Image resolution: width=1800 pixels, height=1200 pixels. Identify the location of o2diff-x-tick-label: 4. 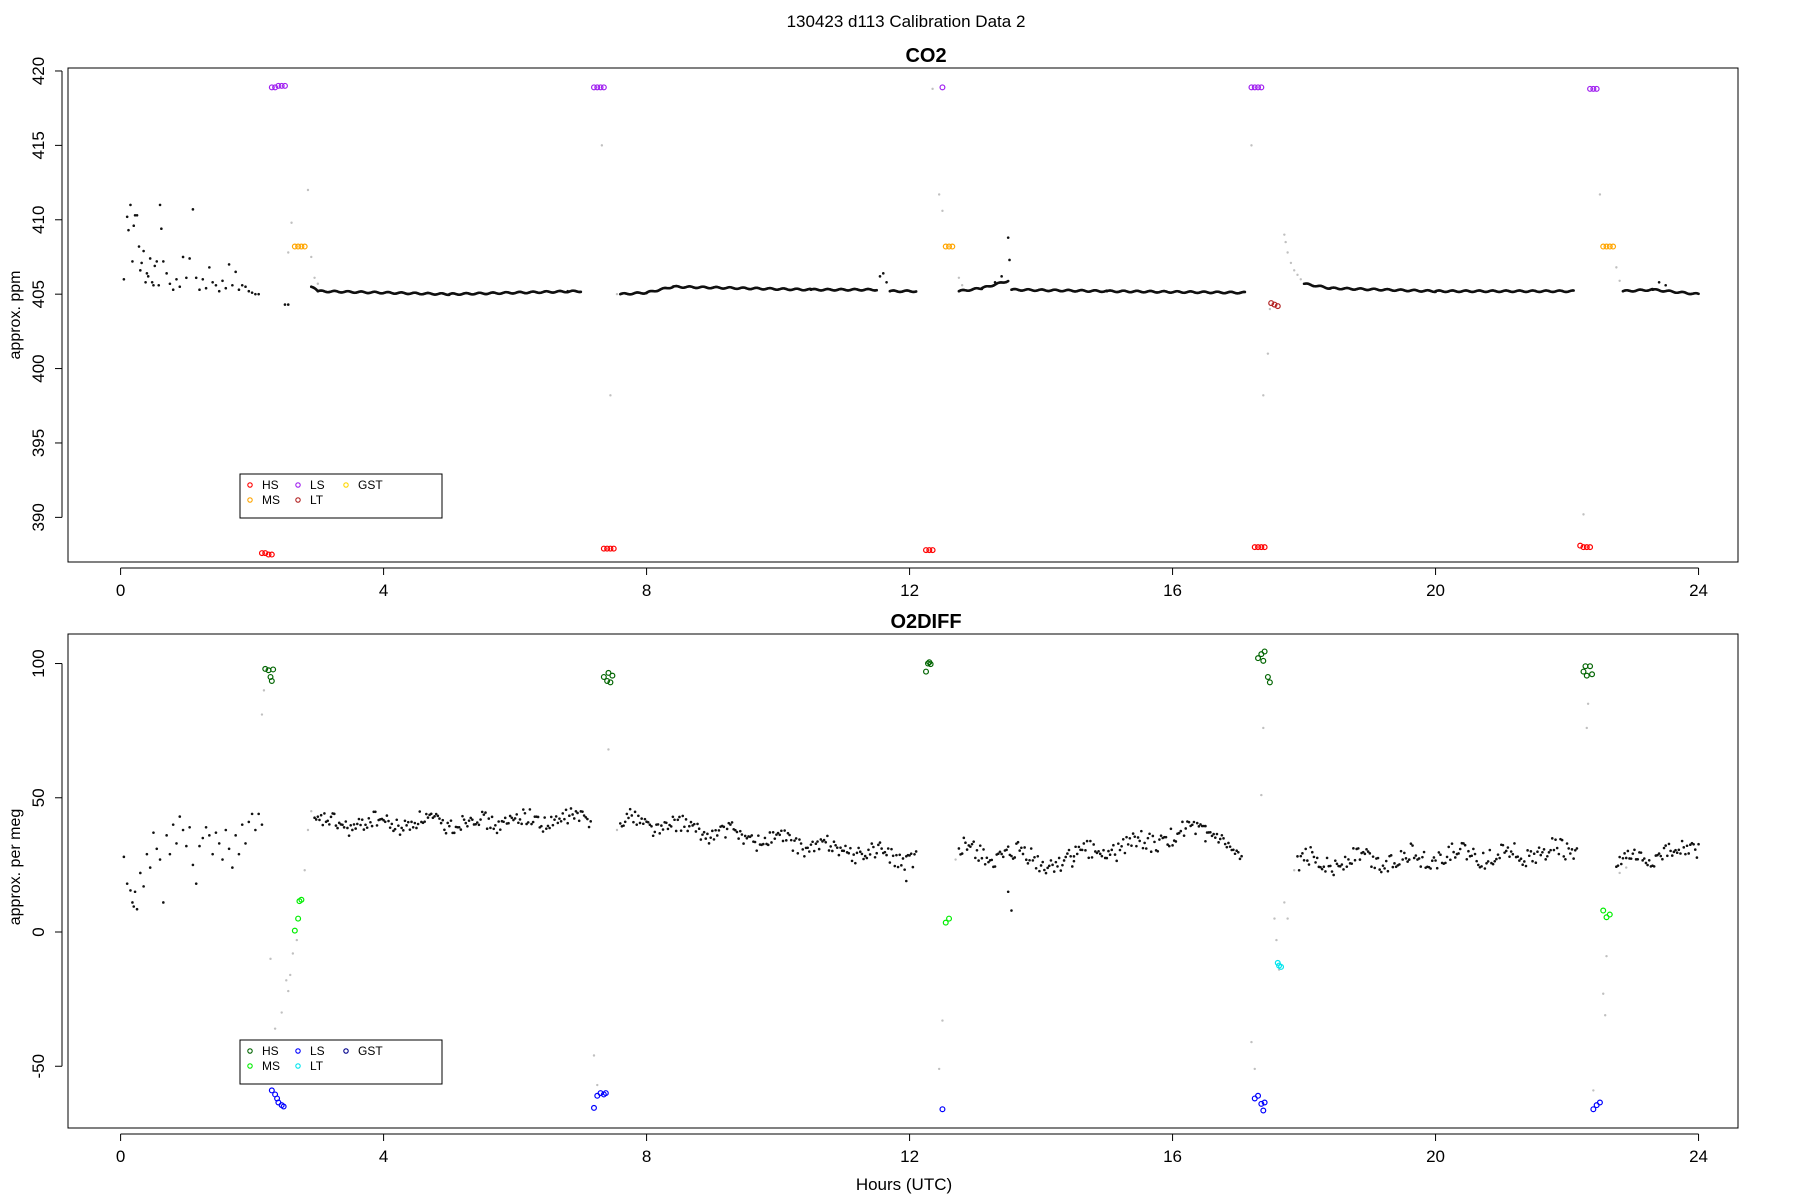
(383, 1156).